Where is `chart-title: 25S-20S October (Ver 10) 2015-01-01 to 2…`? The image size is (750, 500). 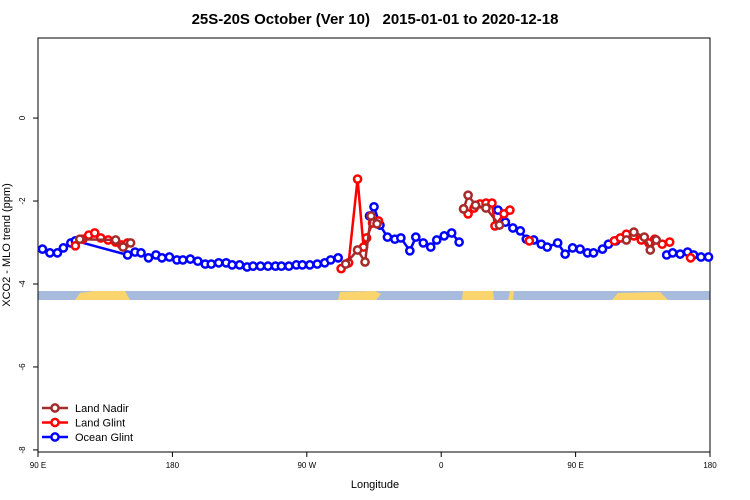
chart-title: 25S-20S October (Ver 10) 2015-01-01 to 2… is located at coordinates (375, 19).